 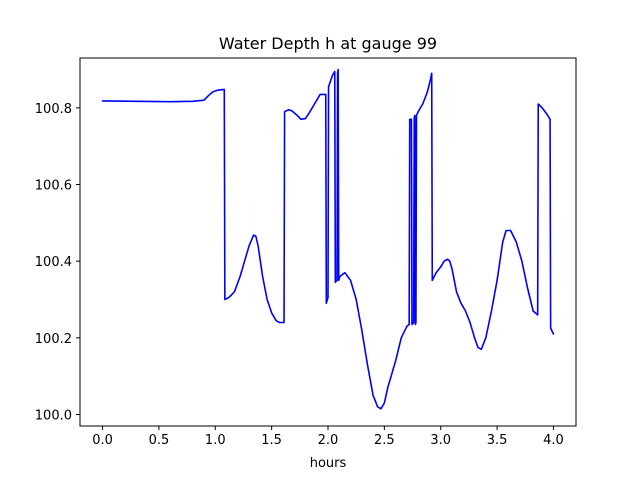 I want to click on y-tick-label: 100.0, so click(x=53, y=416).